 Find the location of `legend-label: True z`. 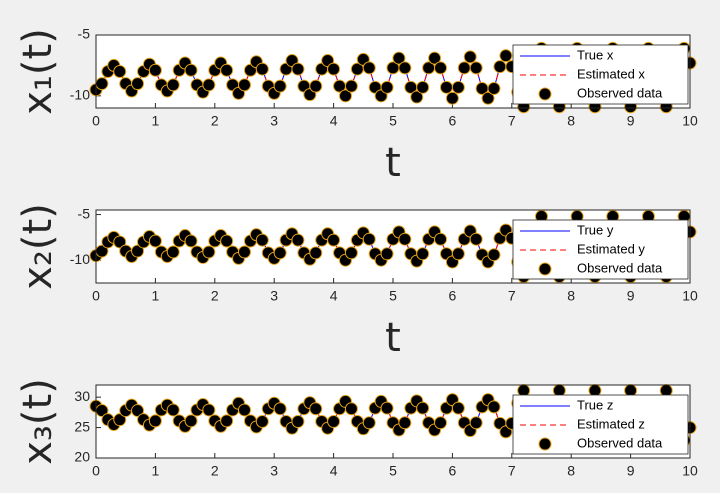

legend-label: True z is located at coordinates (595, 404).